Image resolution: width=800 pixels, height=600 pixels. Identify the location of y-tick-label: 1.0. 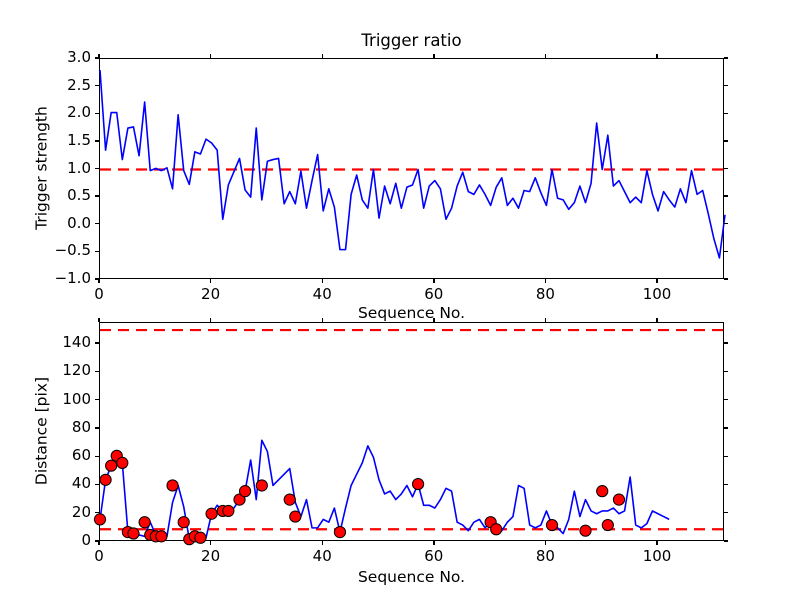
(79, 167).